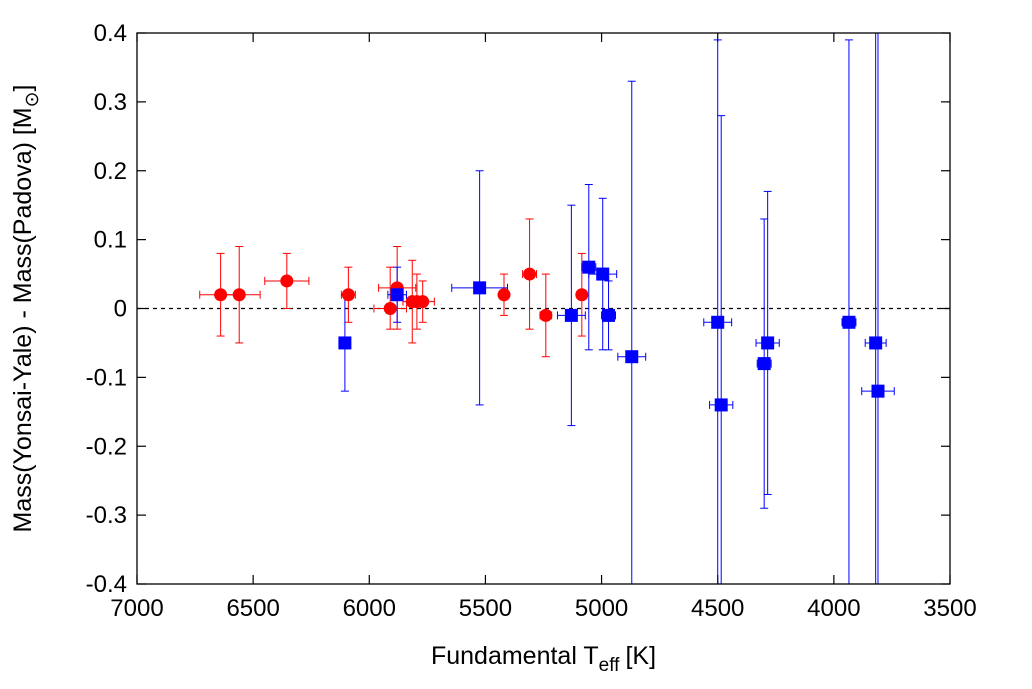  I want to click on y-tick-label: -0.3, so click(106, 515).